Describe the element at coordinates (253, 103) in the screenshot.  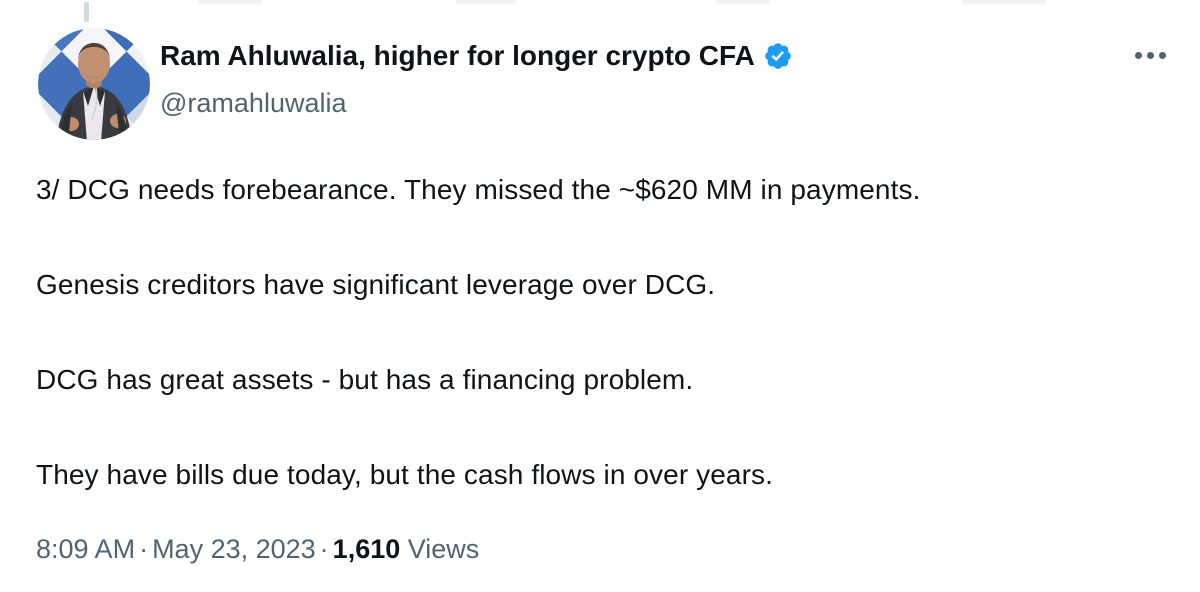
I see `author-handle: @ramahluwalia` at that location.